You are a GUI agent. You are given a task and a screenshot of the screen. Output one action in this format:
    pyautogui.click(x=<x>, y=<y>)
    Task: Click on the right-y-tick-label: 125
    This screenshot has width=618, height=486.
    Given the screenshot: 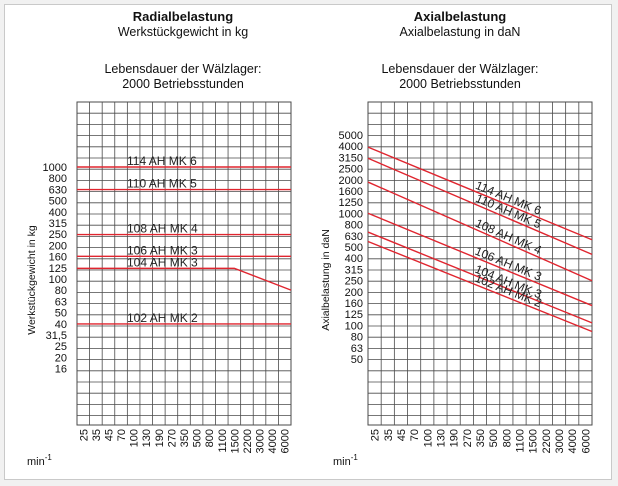 What is the action you would take?
    pyautogui.click(x=354, y=315)
    